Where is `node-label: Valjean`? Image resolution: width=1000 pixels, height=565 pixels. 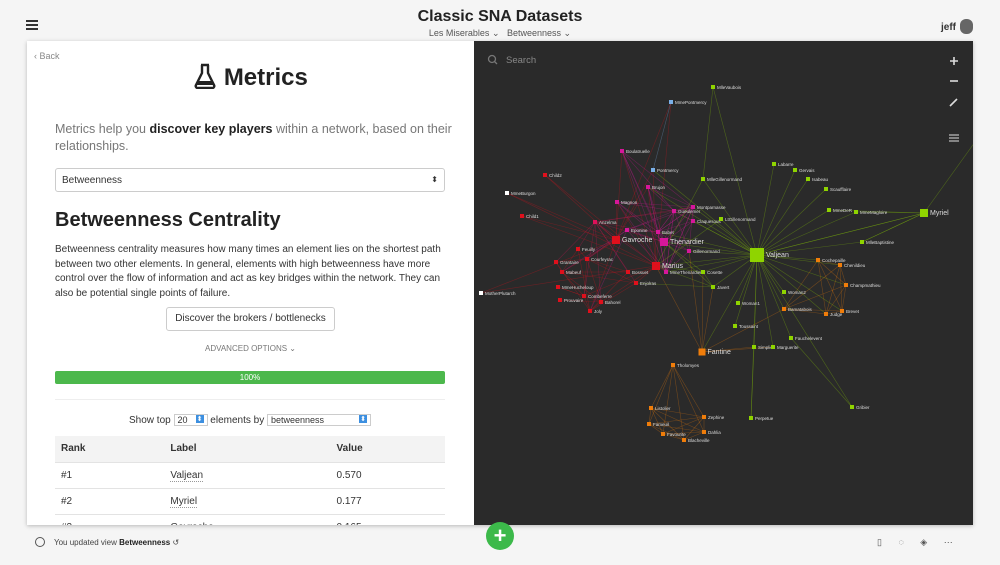 node-label: Valjean is located at coordinates (187, 475).